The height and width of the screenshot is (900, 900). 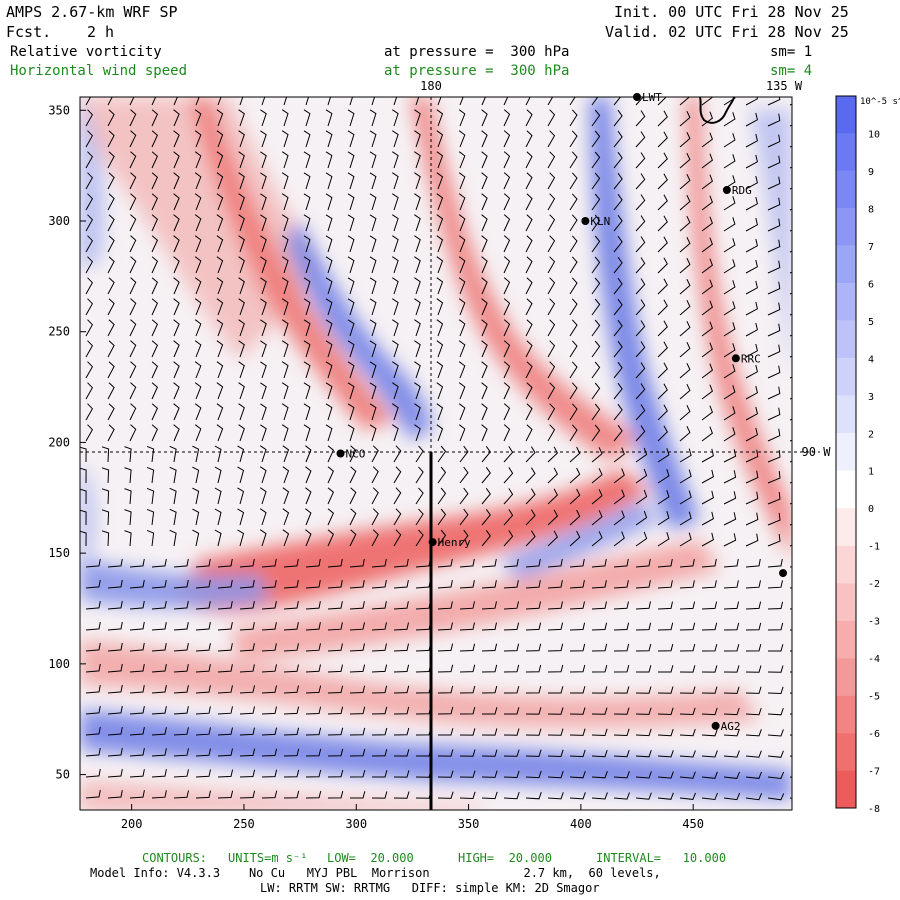 I want to click on y-tick-label: 100, so click(x=59, y=664).